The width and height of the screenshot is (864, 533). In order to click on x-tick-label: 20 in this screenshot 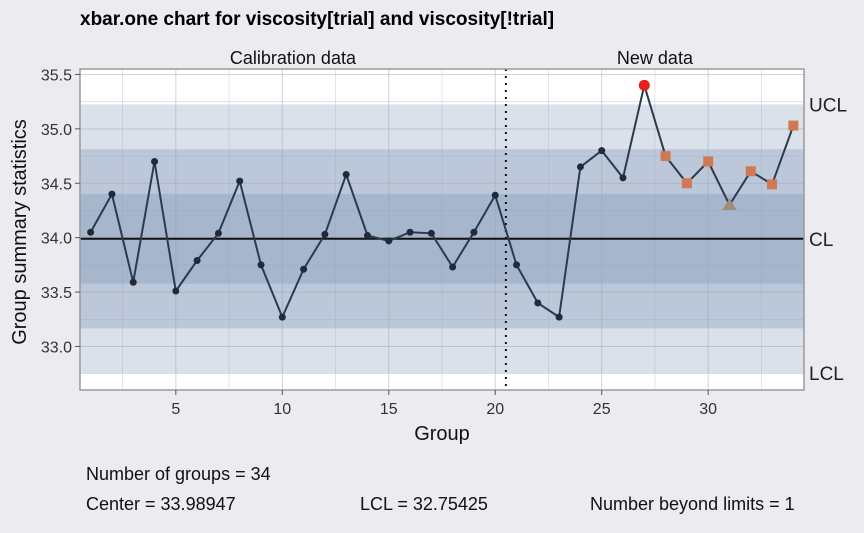, I will do `click(495, 409)`.